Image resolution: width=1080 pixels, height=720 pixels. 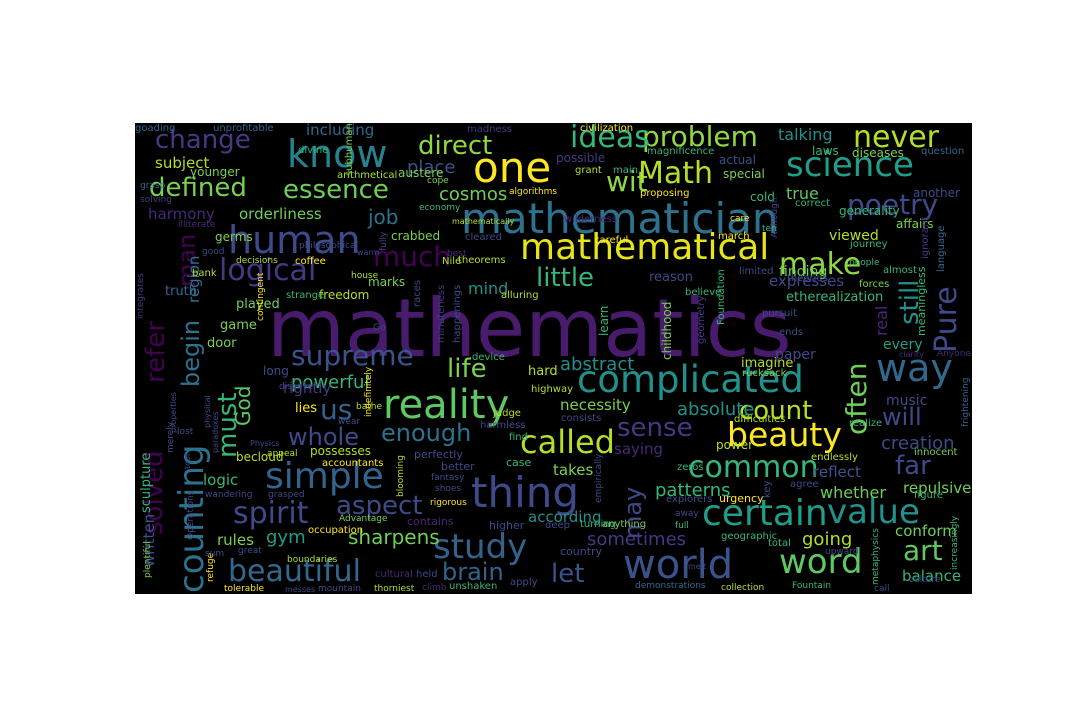 What do you see at coordinates (446, 405) in the screenshot?
I see `word-reality: reality` at bounding box center [446, 405].